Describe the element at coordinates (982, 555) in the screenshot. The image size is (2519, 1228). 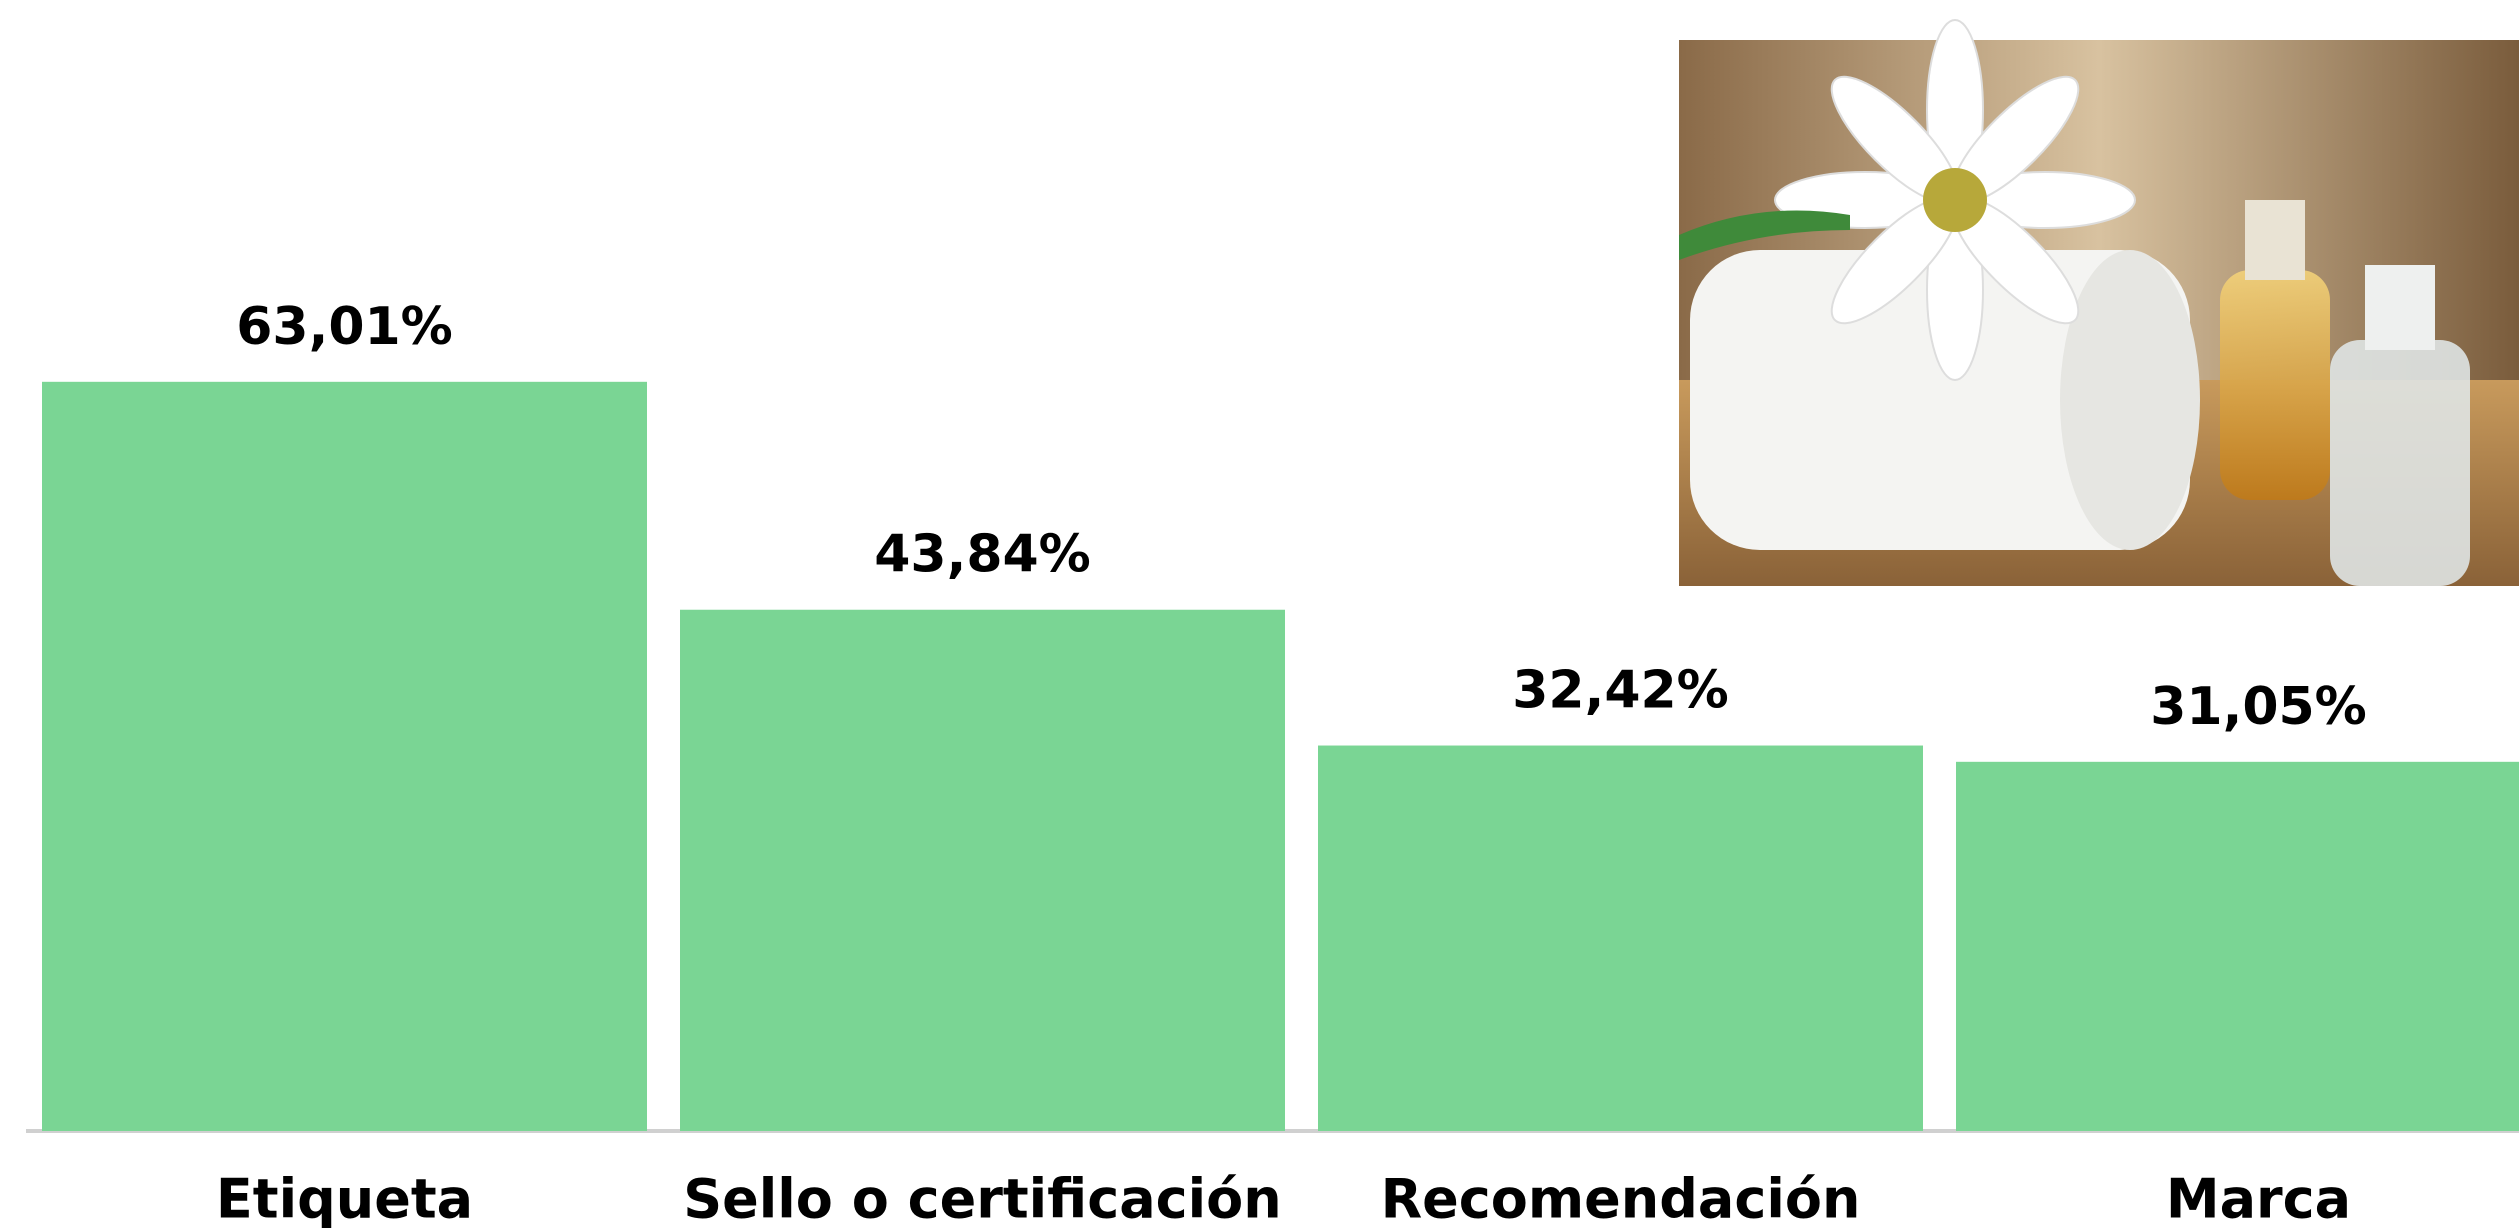
I see `value-label: 43,84%` at that location.